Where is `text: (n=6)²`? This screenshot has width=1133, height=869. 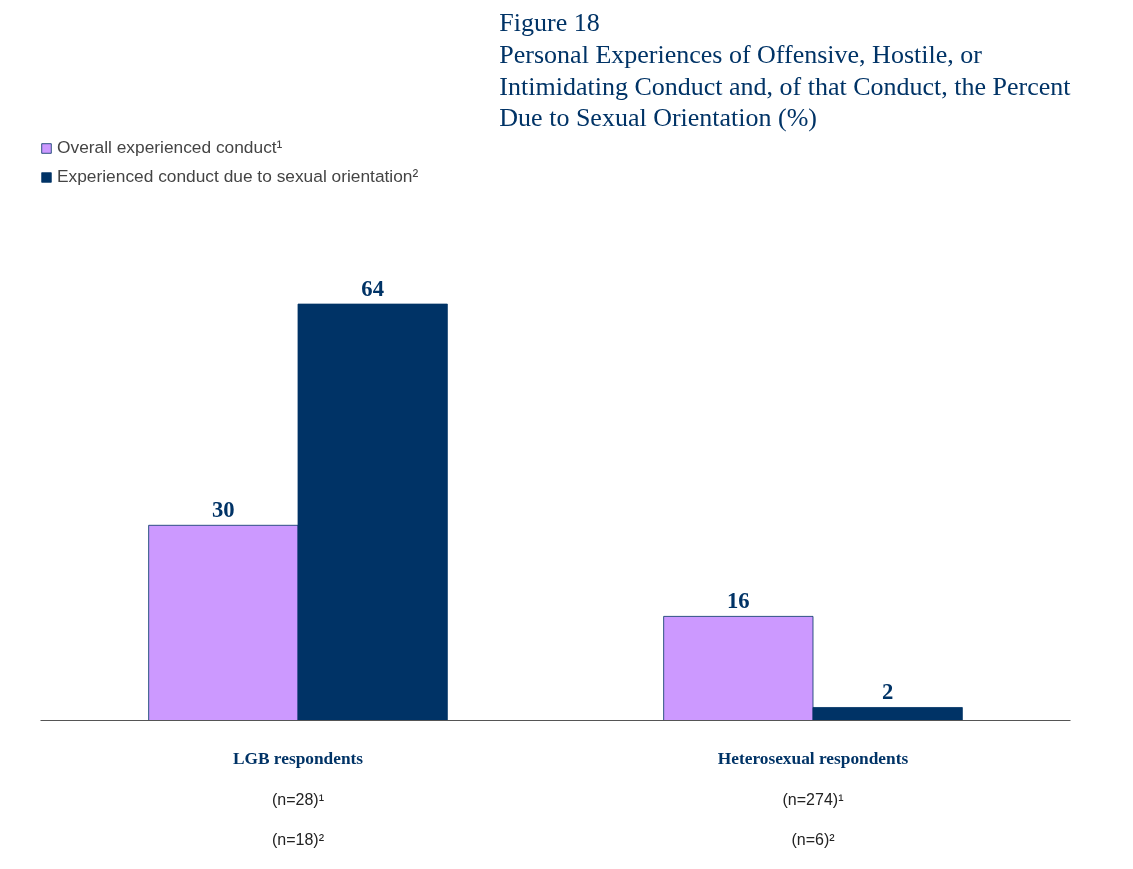
text: (n=6)² is located at coordinates (813, 839).